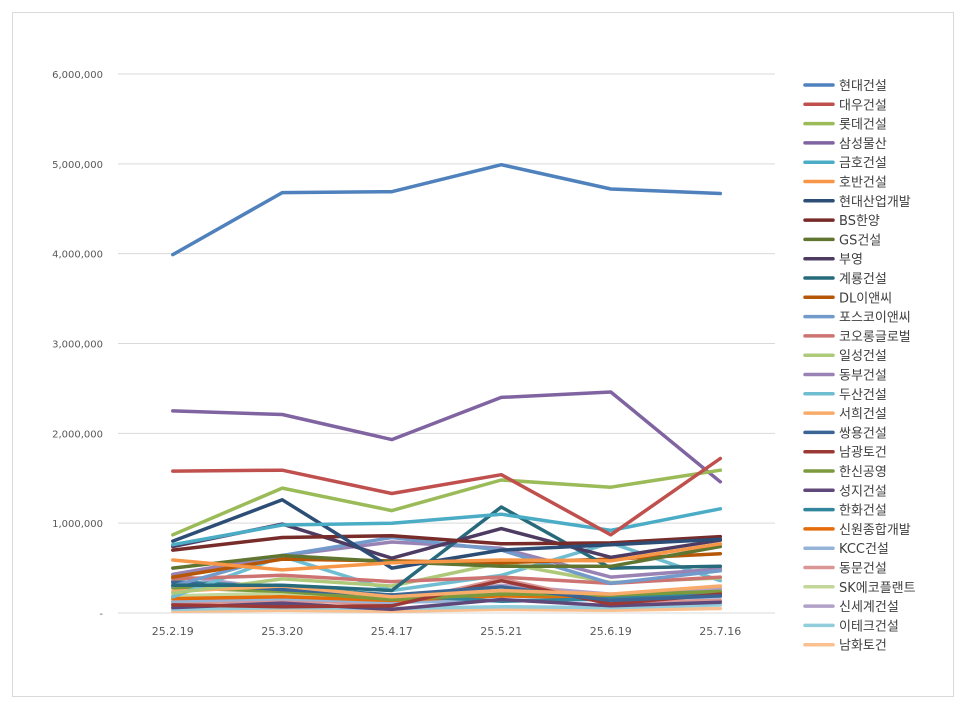 The height and width of the screenshot is (707, 966). Describe the element at coordinates (863, 453) in the screenshot. I see `legend-label: 남광토건` at that location.